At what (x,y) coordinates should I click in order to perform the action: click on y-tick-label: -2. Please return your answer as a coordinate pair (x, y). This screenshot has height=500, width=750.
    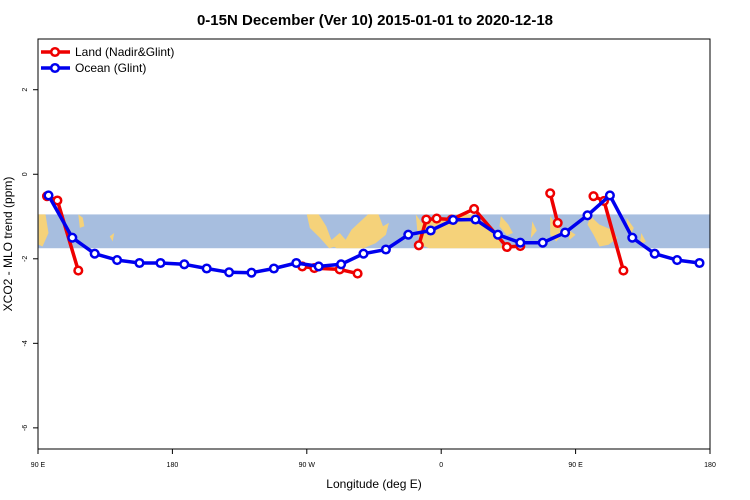
    Looking at the image, I should click on (25, 259).